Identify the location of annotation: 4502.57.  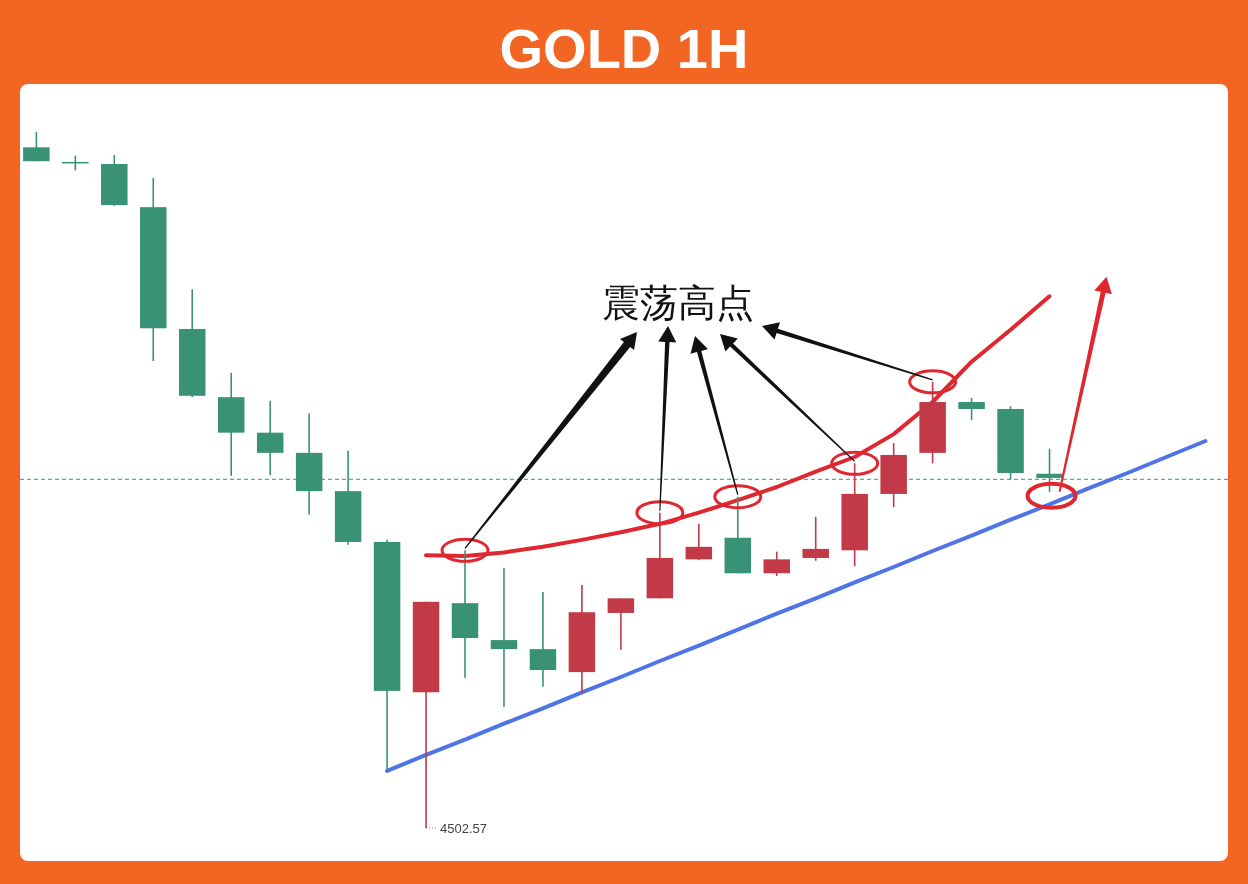
(464, 828).